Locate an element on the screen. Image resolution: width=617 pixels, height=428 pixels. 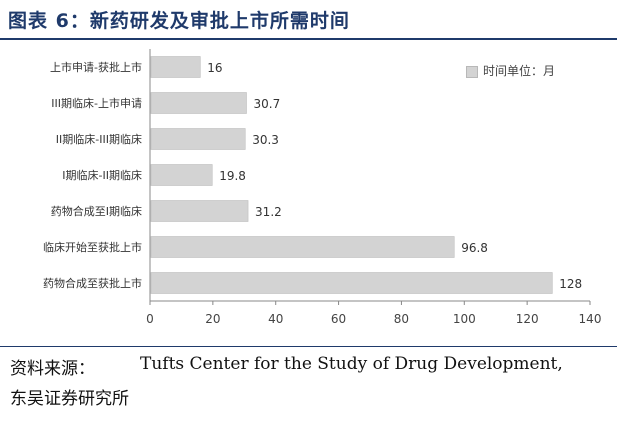
category-label: I期临床-II期临床 is located at coordinates (102, 175).